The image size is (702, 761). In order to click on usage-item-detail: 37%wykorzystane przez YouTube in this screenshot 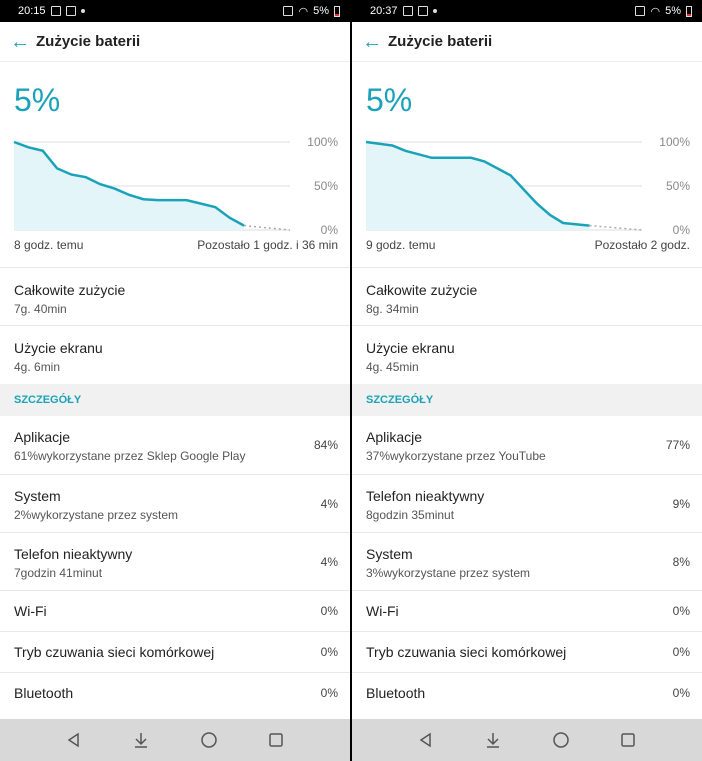, I will do `click(456, 456)`.